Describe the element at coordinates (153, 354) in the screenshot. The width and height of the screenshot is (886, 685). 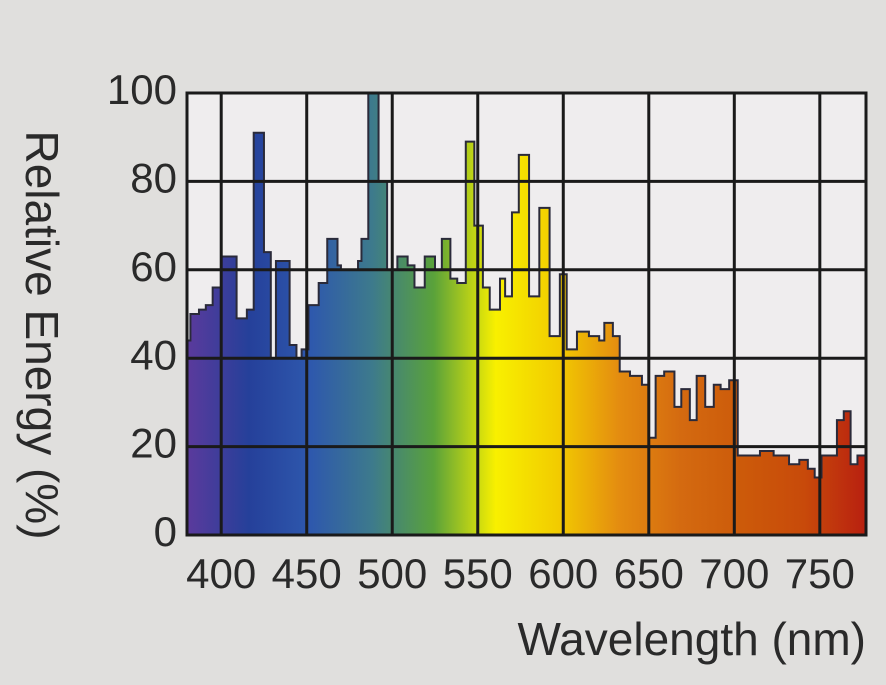
I see `y-tick-label: 40` at that location.